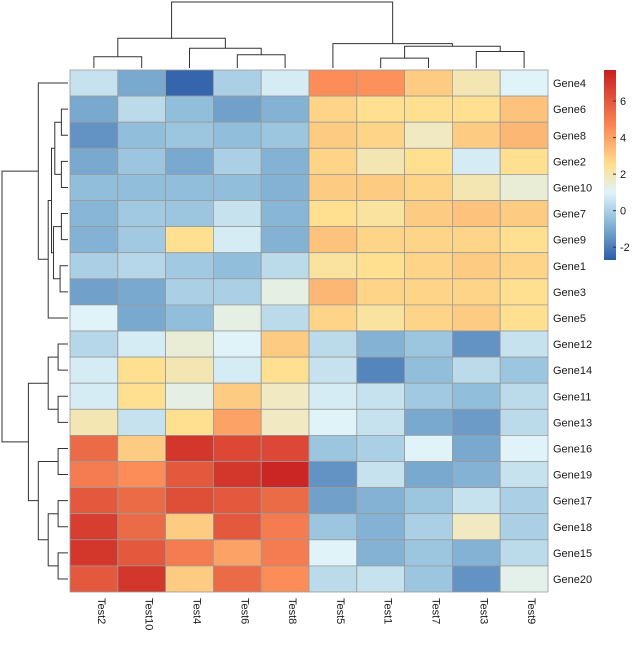 This screenshot has width=640, height=645. Describe the element at coordinates (572, 528) in the screenshot. I see `row-label: Gene18` at that location.